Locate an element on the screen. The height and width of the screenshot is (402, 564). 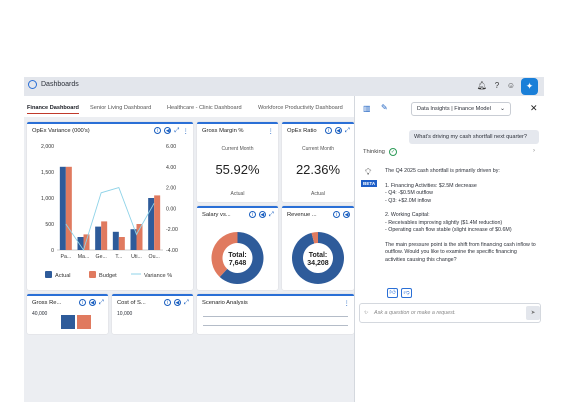
ai-assistant-icon: ✦ is located at coordinates (529, 86).